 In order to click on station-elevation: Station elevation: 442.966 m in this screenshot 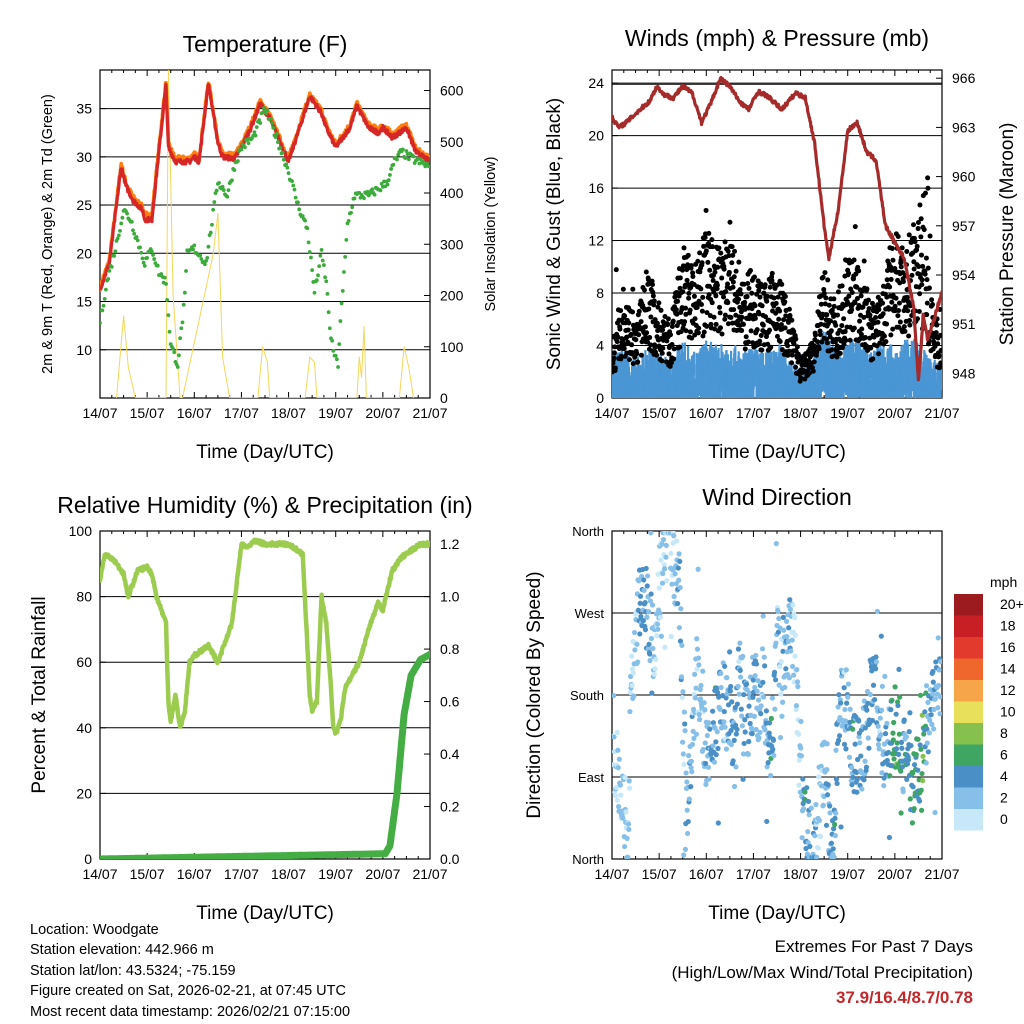, I will do `click(122, 950)`.